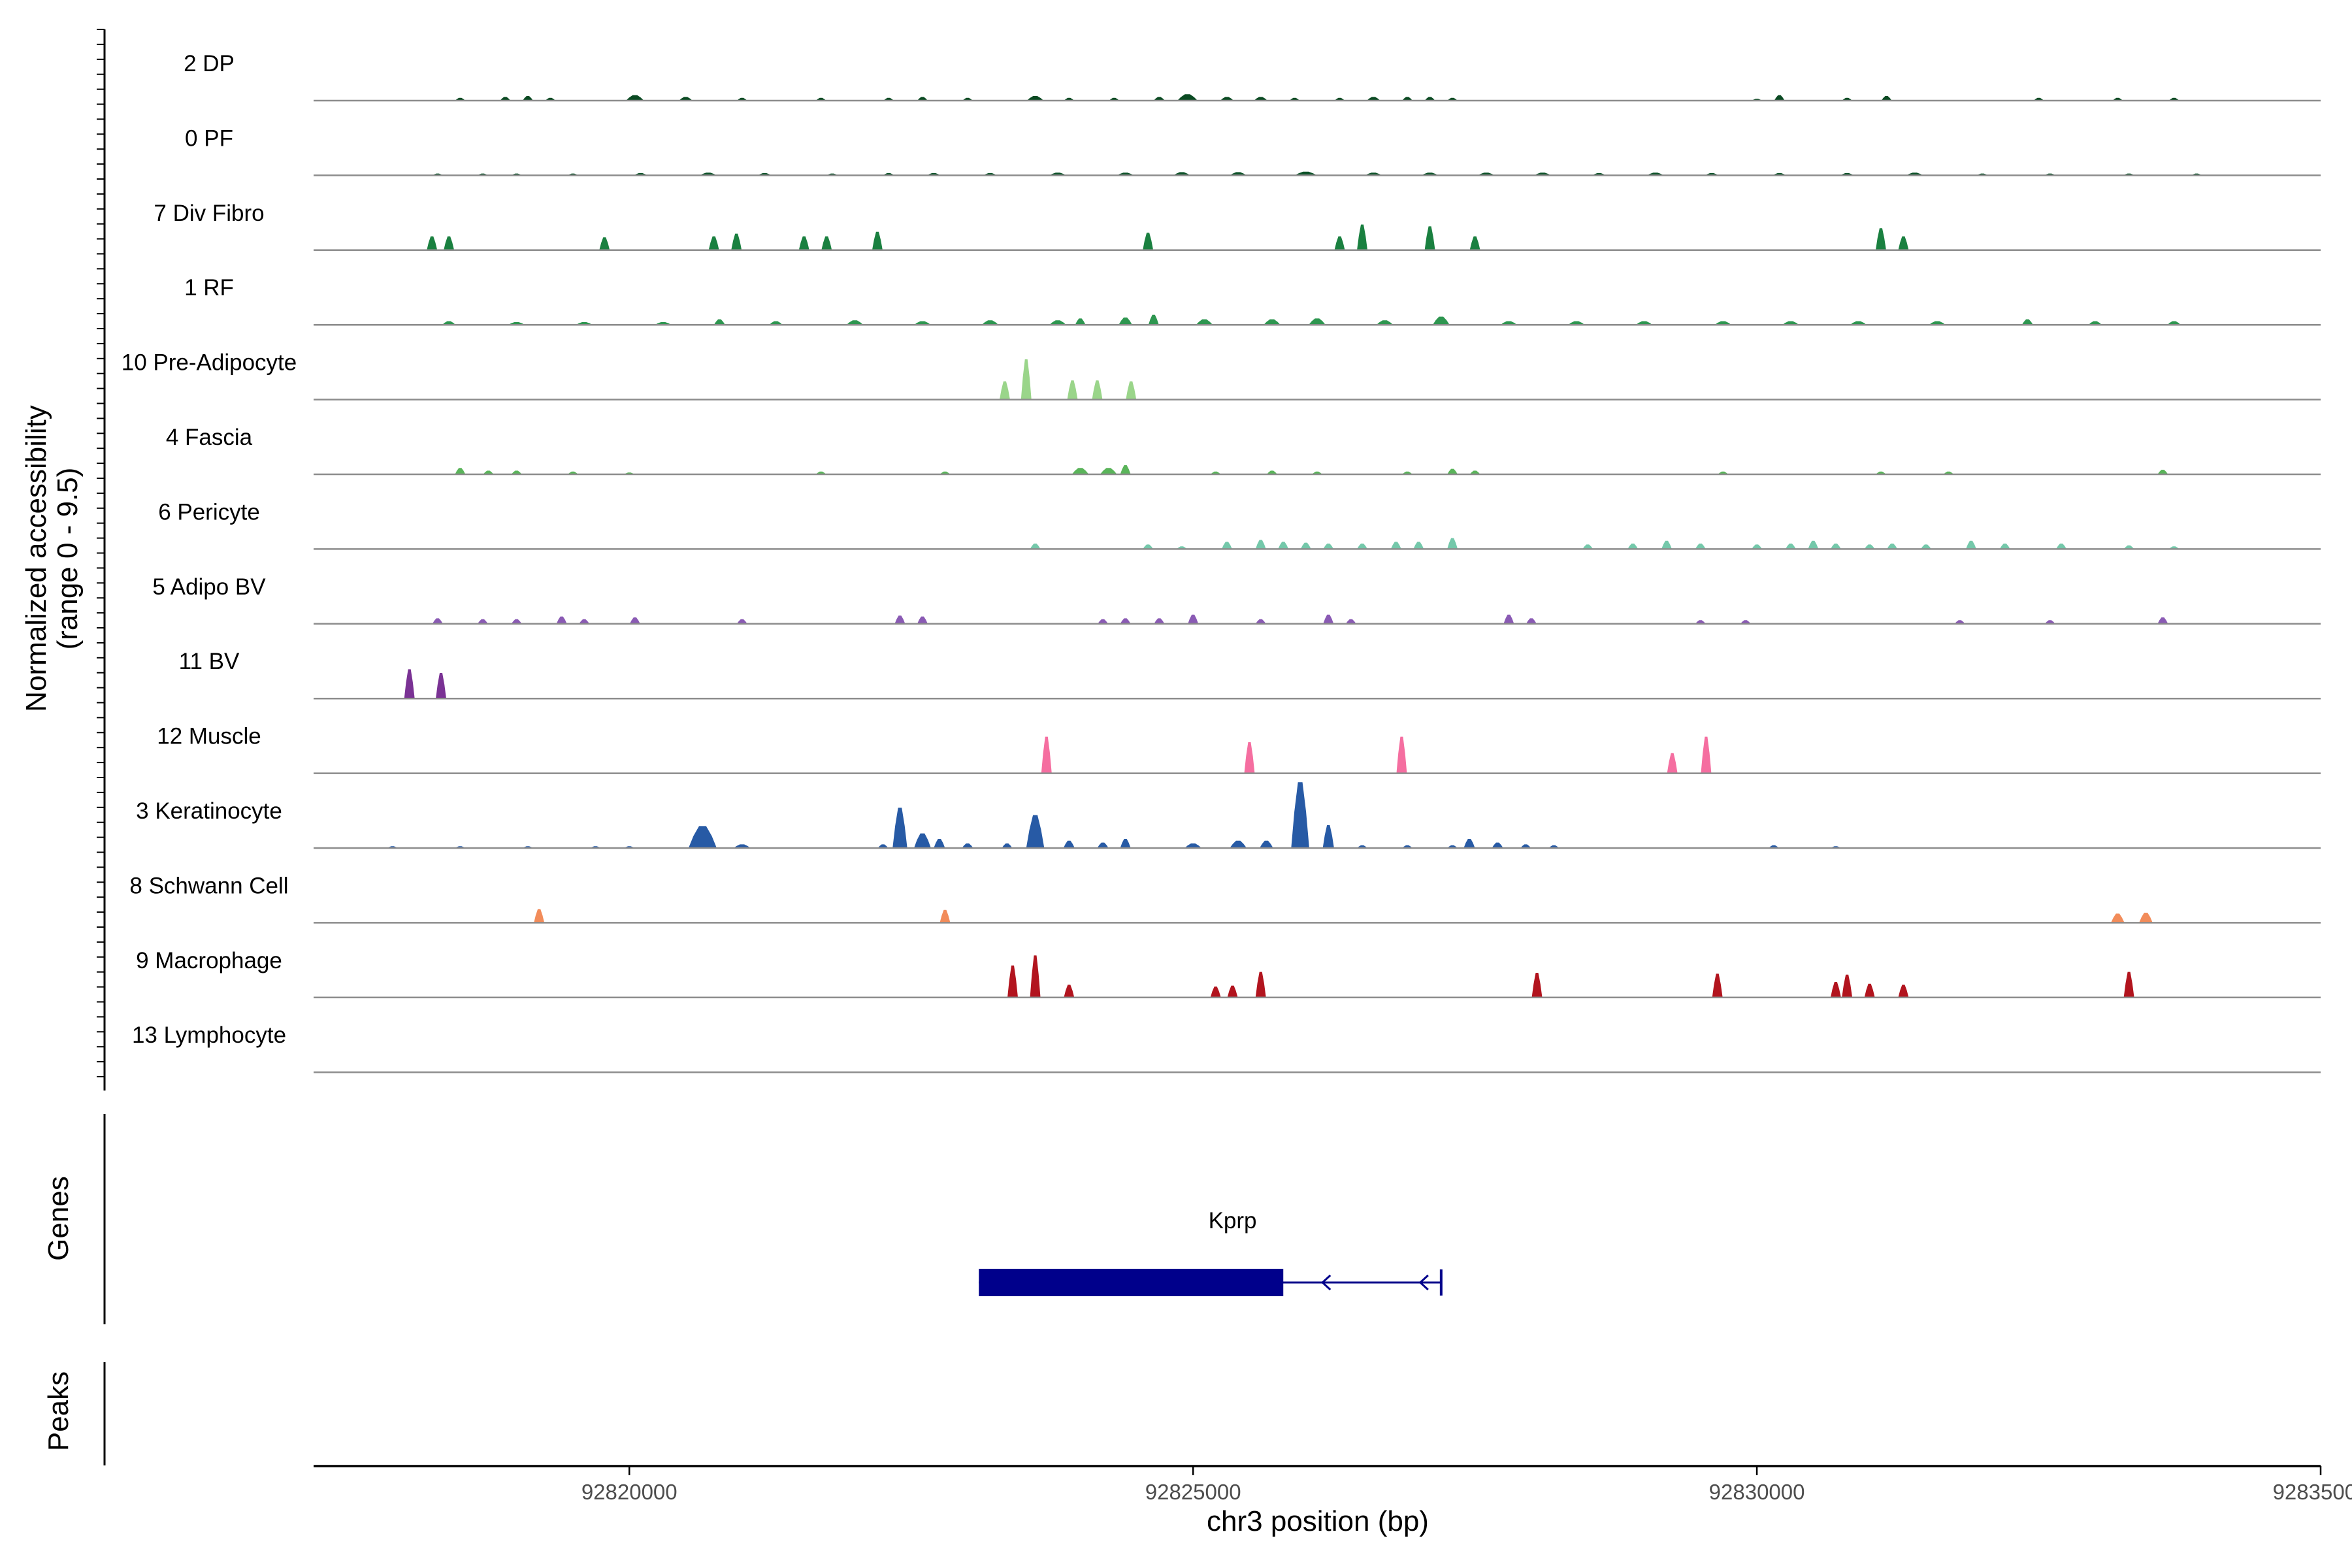  Describe the element at coordinates (209, 288) in the screenshot. I see `track-label: 1 RF` at that location.